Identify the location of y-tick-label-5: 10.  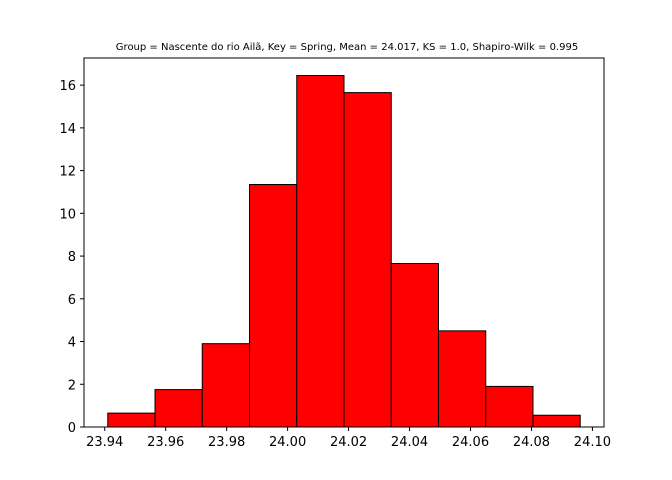
(67, 214).